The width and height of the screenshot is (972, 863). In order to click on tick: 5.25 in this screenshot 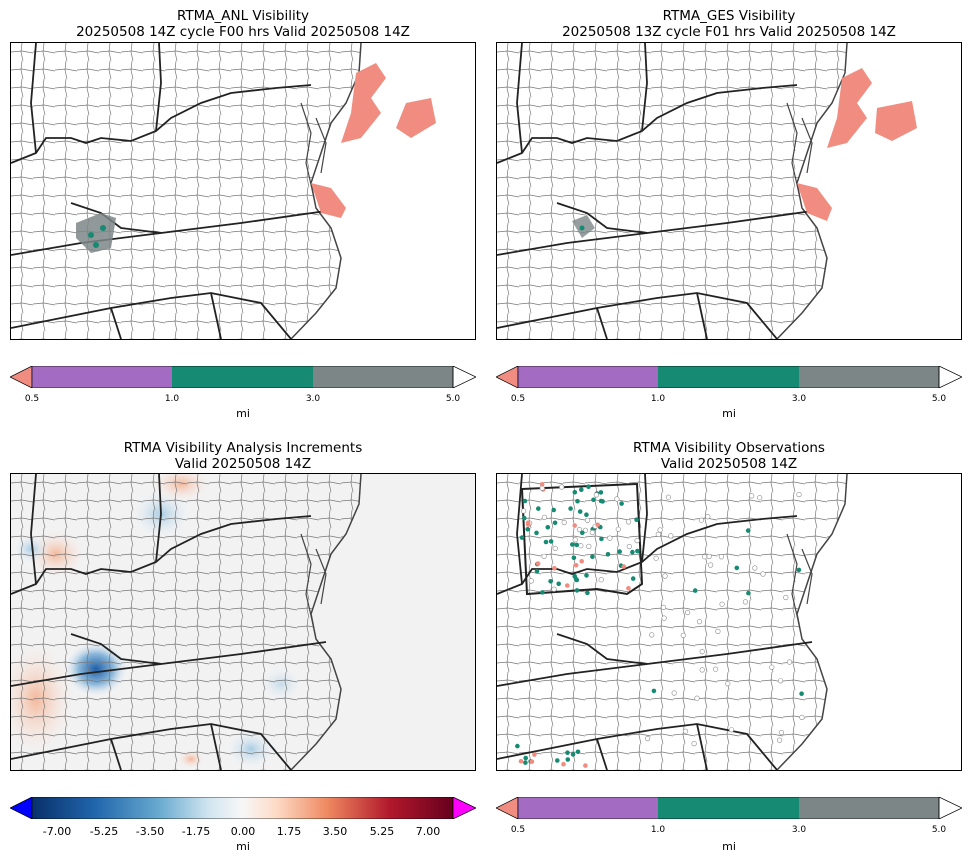, I will do `click(382, 831)`.